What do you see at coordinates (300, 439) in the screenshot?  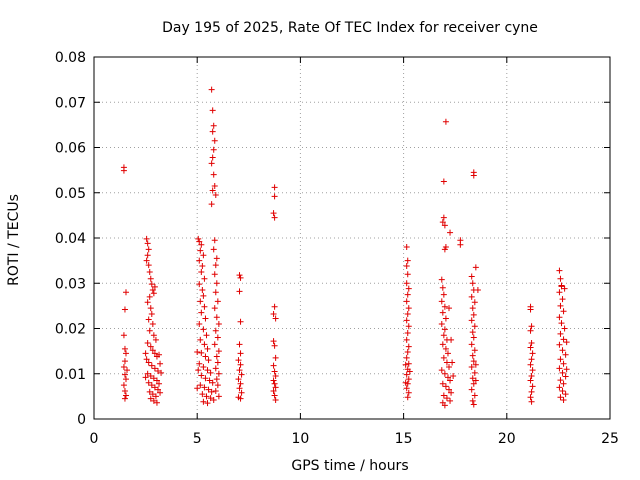 I see `x-tick-label: 10` at bounding box center [300, 439].